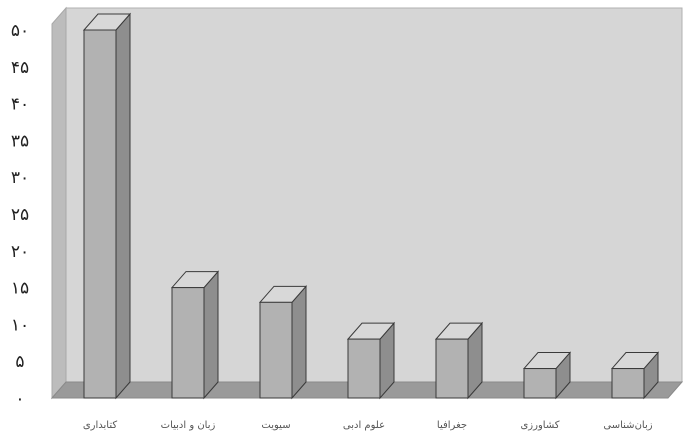 This screenshot has height=441, width=688. I want to click on y-tick-label: ٣۵, so click(20, 141).